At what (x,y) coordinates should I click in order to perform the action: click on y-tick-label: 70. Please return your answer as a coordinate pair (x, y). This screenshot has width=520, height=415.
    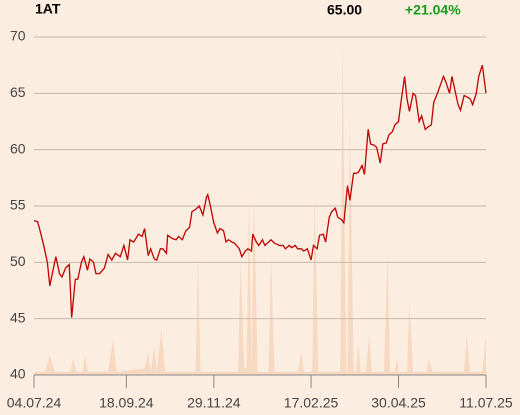
    Looking at the image, I should click on (18, 36).